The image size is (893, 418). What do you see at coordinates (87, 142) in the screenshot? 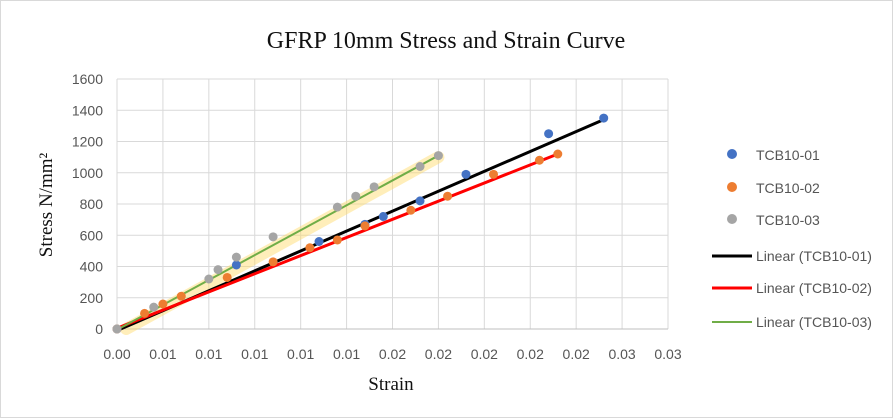
I see `y-tick-label: 1200` at bounding box center [87, 142].